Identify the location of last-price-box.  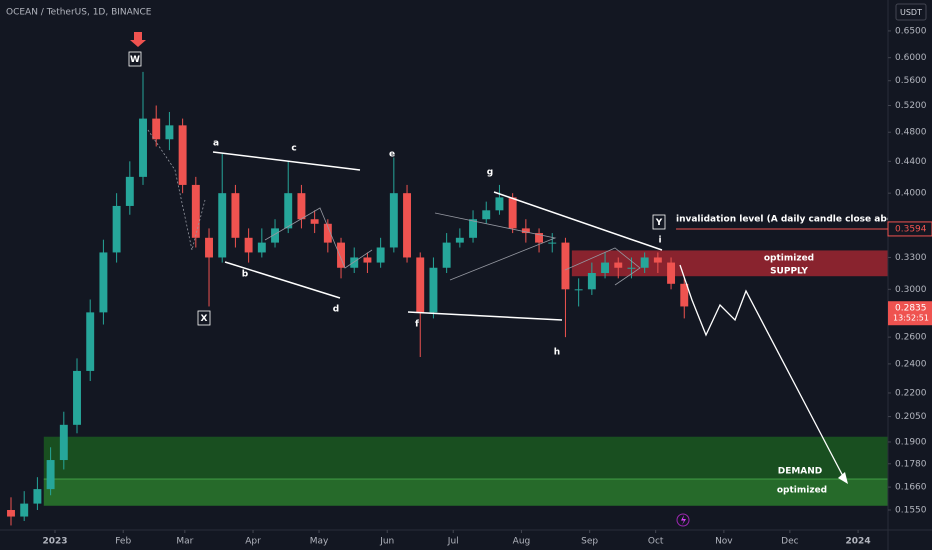
(910, 313).